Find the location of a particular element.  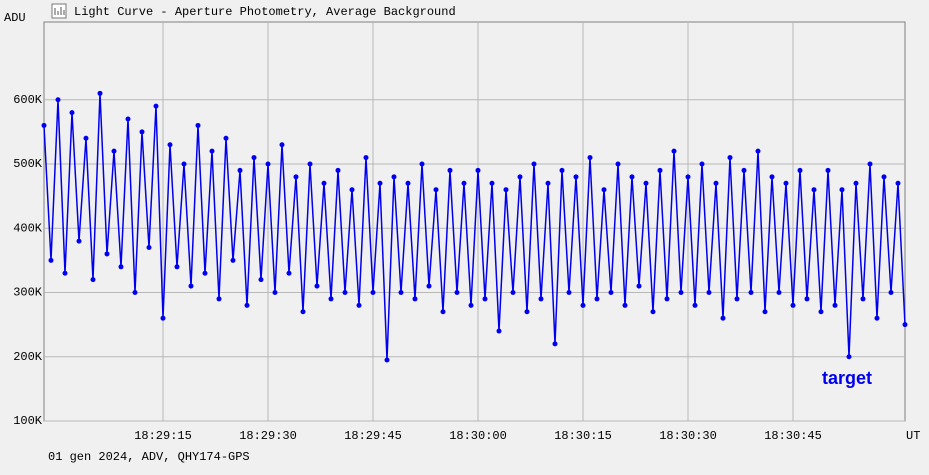

window-icon-bars is located at coordinates (59, 11).